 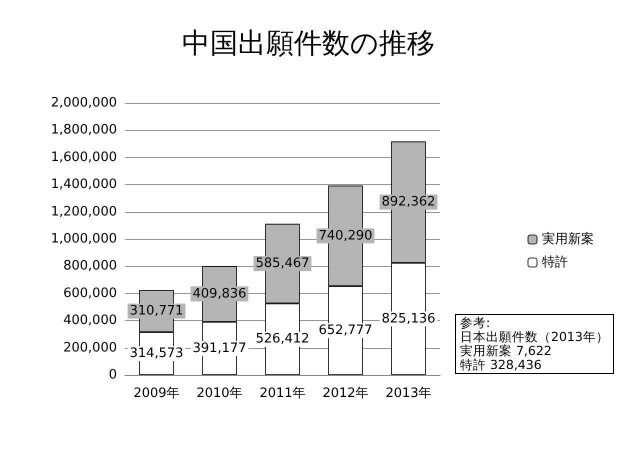 What do you see at coordinates (409, 318) in the screenshot?
I see `data-label: 825,136` at bounding box center [409, 318].